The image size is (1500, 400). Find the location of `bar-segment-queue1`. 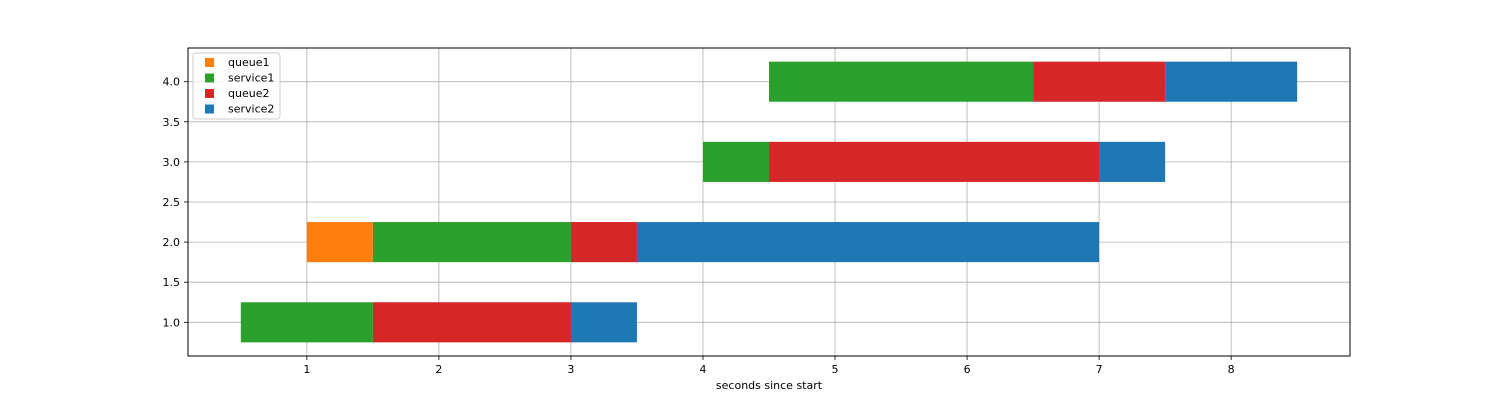

bar-segment-queue1 is located at coordinates (339, 242).